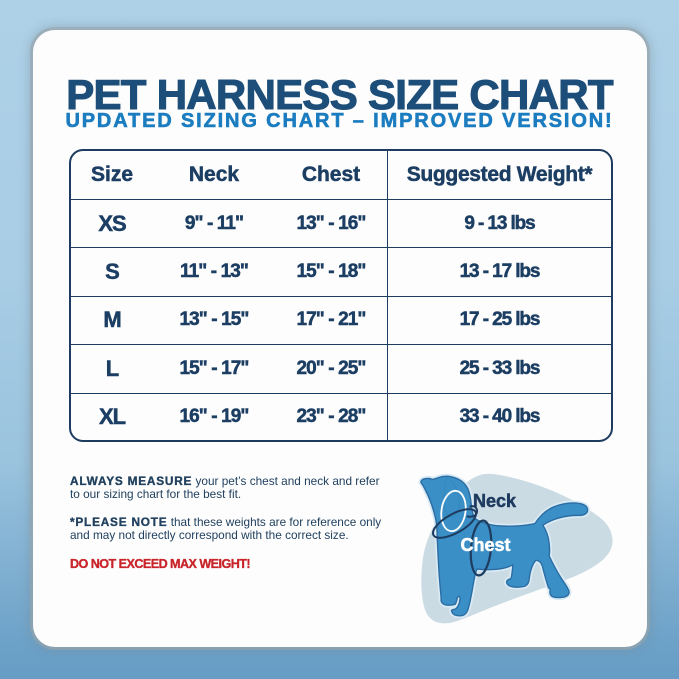 The width and height of the screenshot is (679, 679). Describe the element at coordinates (486, 545) in the screenshot. I see `svg-text: Chest` at that location.